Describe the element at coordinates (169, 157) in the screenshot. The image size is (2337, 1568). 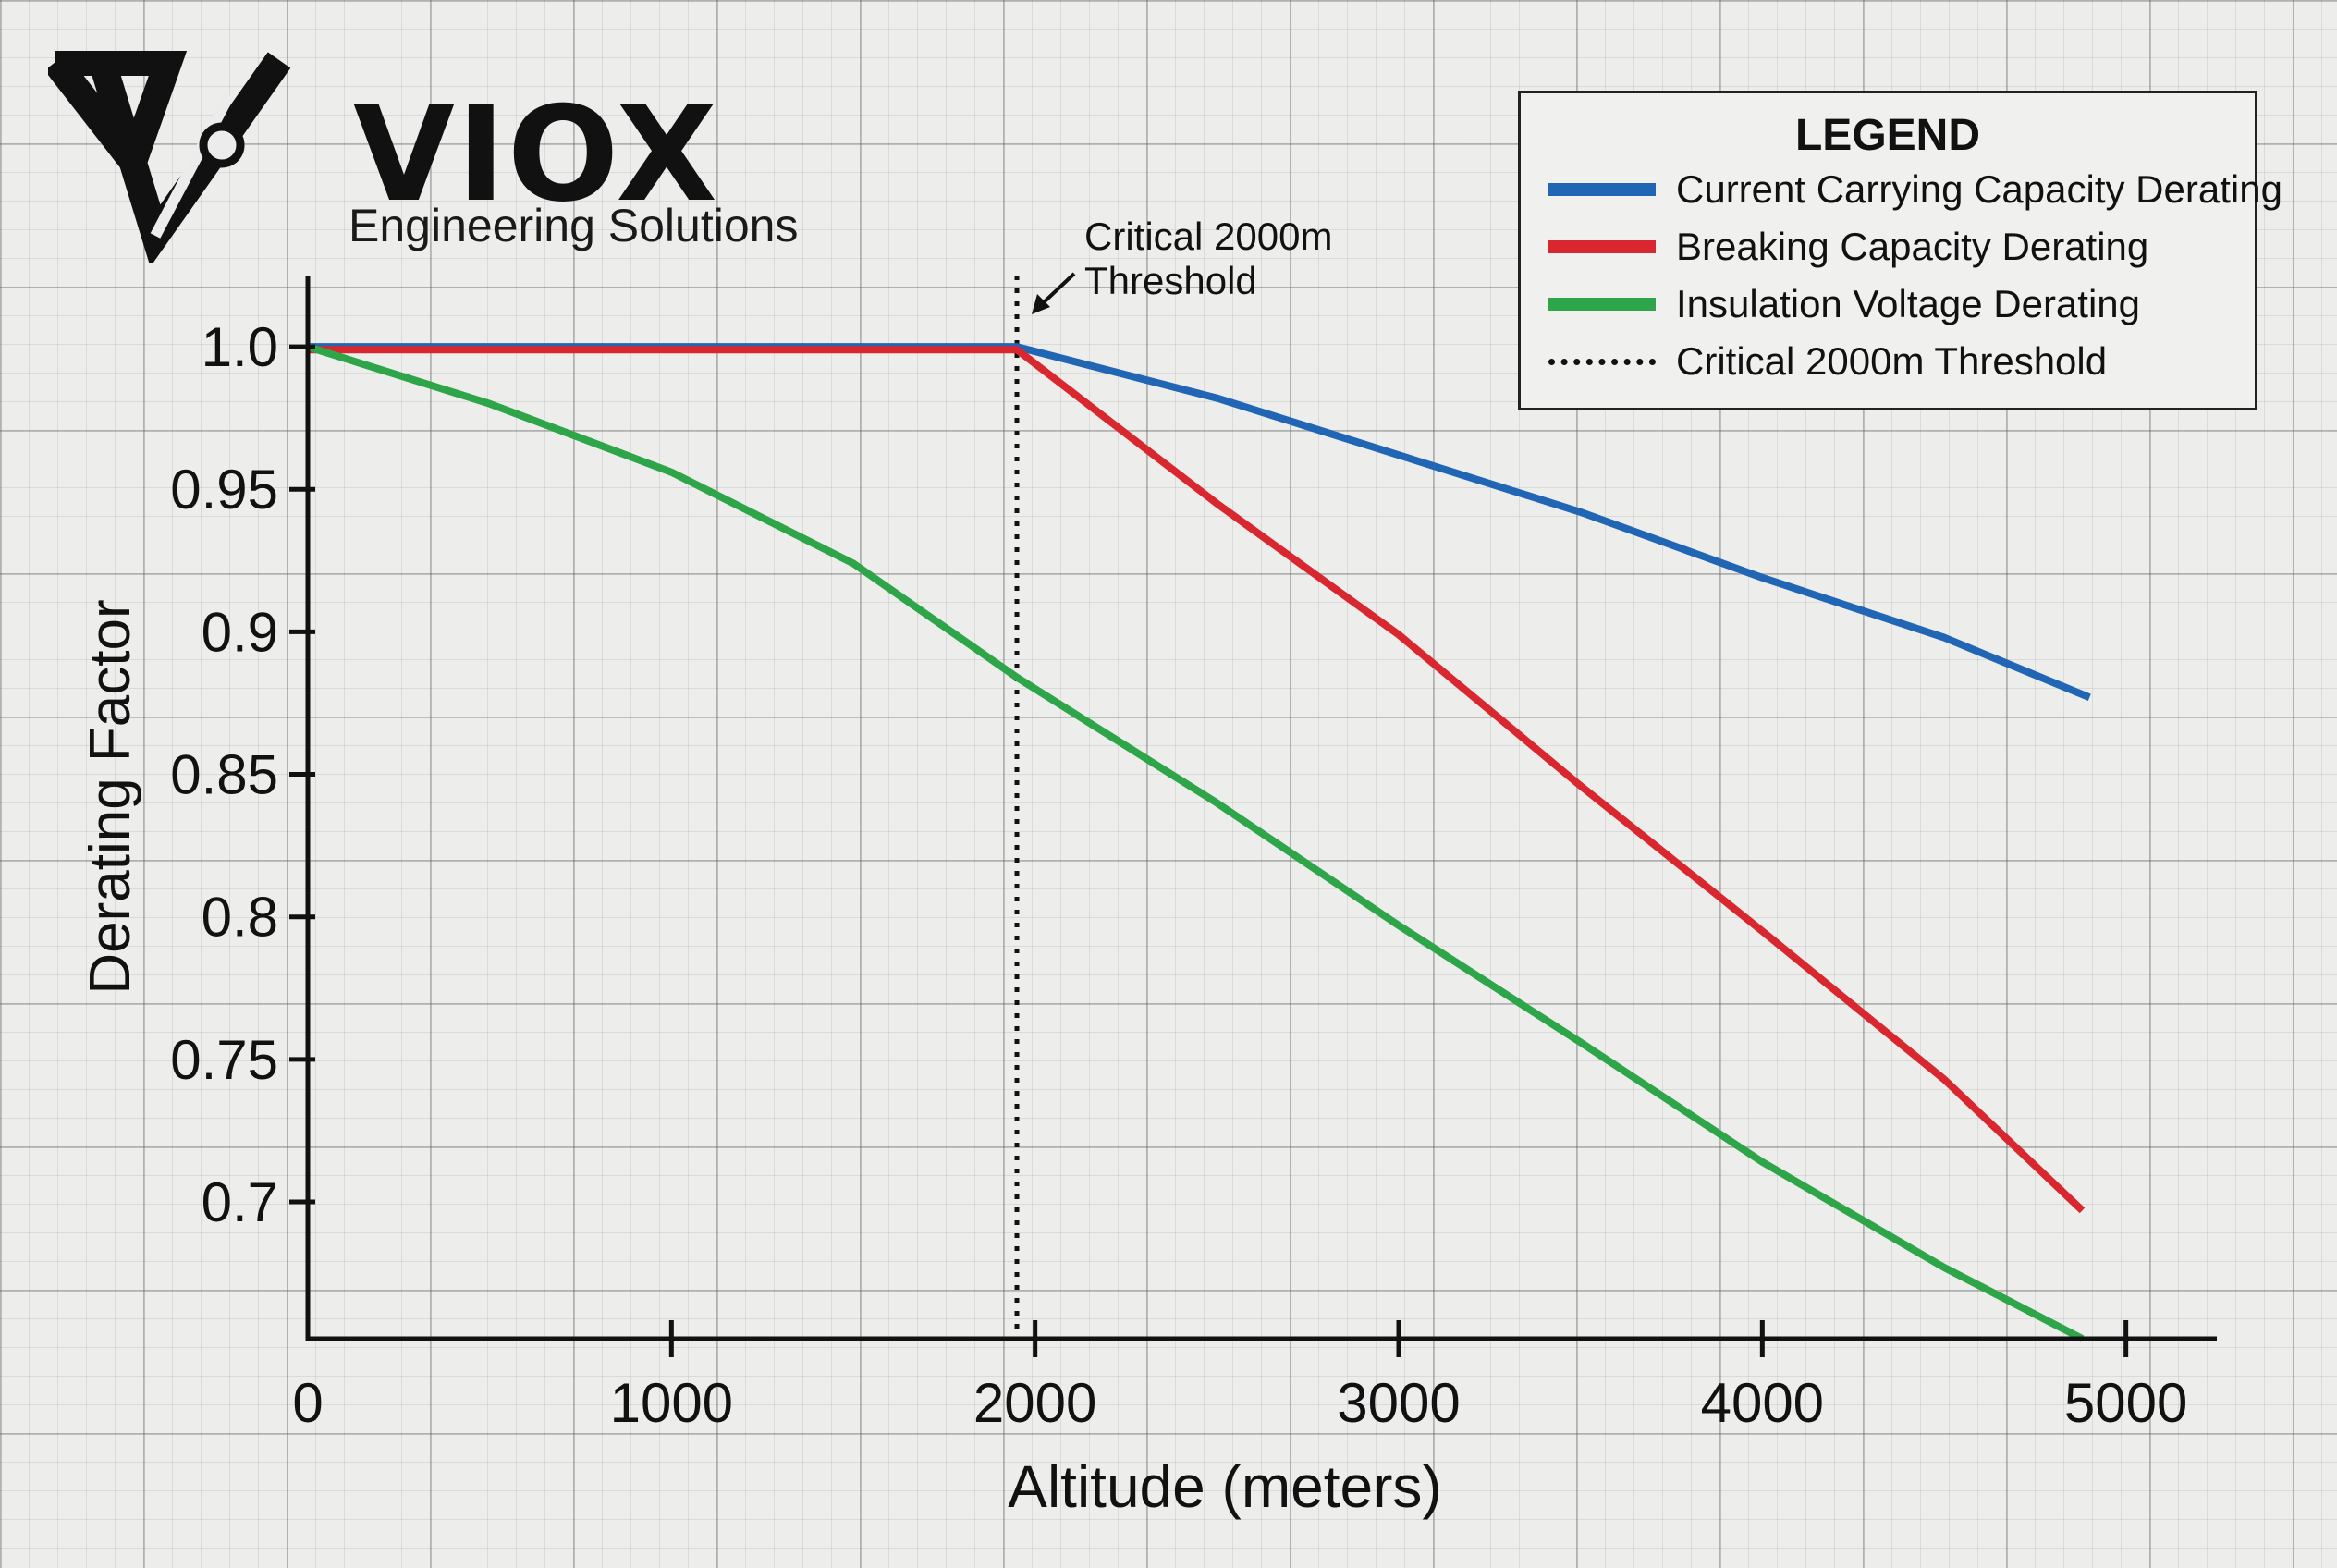
I see `viox-emblem-icon` at that location.